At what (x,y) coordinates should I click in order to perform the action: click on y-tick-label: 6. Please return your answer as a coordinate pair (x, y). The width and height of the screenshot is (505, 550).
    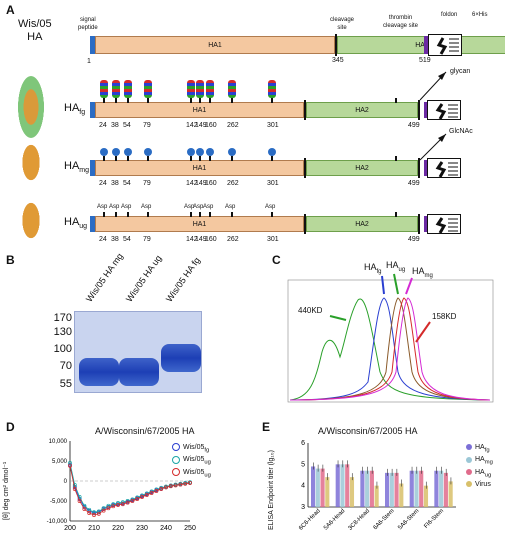
    Looking at the image, I should click on (303, 443).